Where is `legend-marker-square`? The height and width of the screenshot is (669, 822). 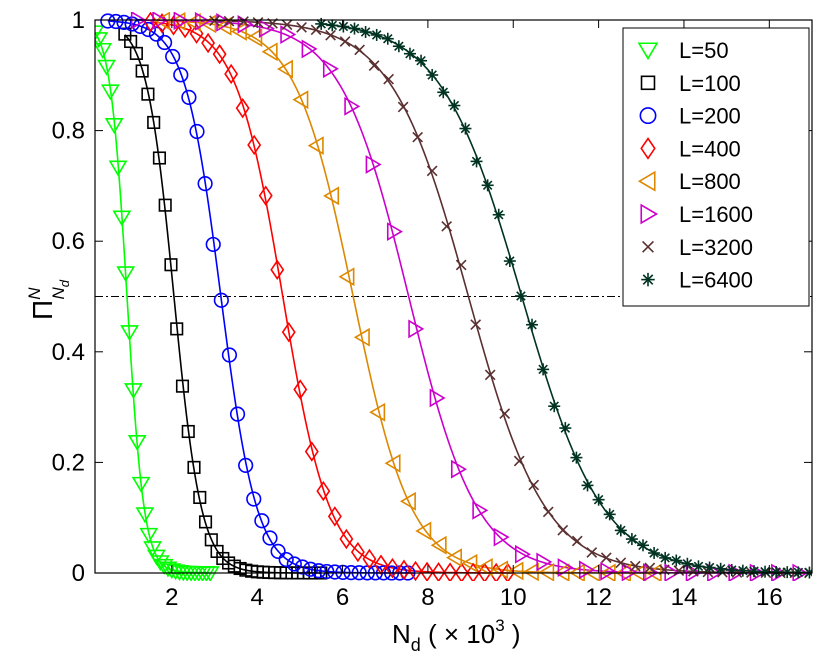
legend-marker-square is located at coordinates (648, 83).